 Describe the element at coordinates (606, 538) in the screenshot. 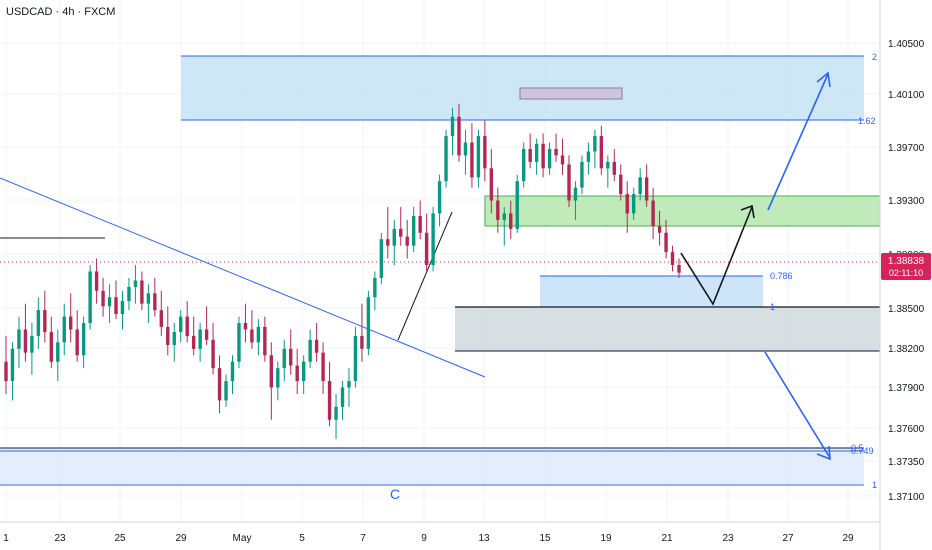

I see `time-tick-label: 19` at that location.